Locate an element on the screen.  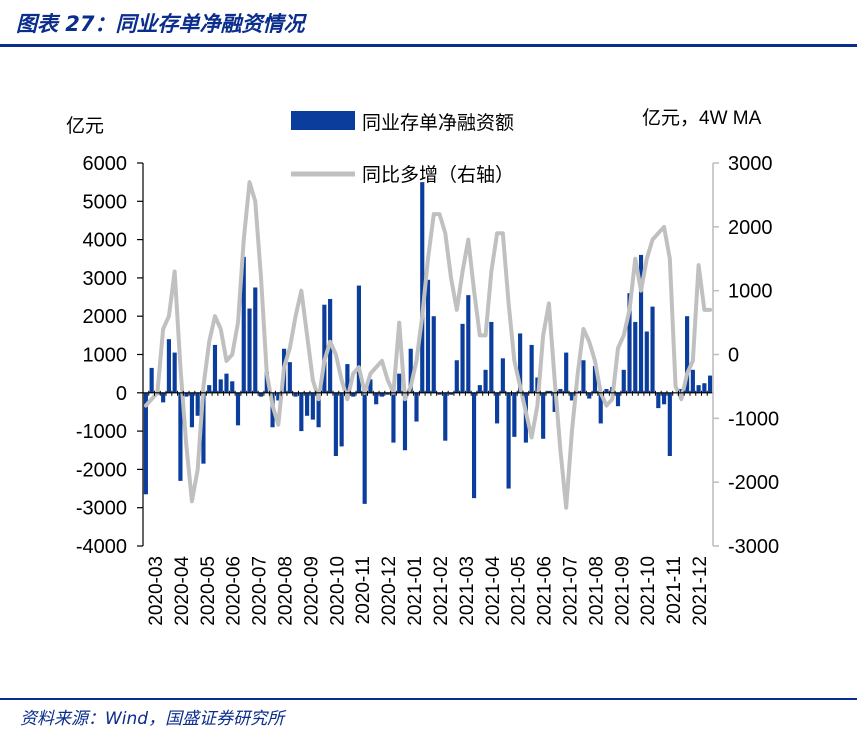
legend-swatch-bar is located at coordinates (323, 120).